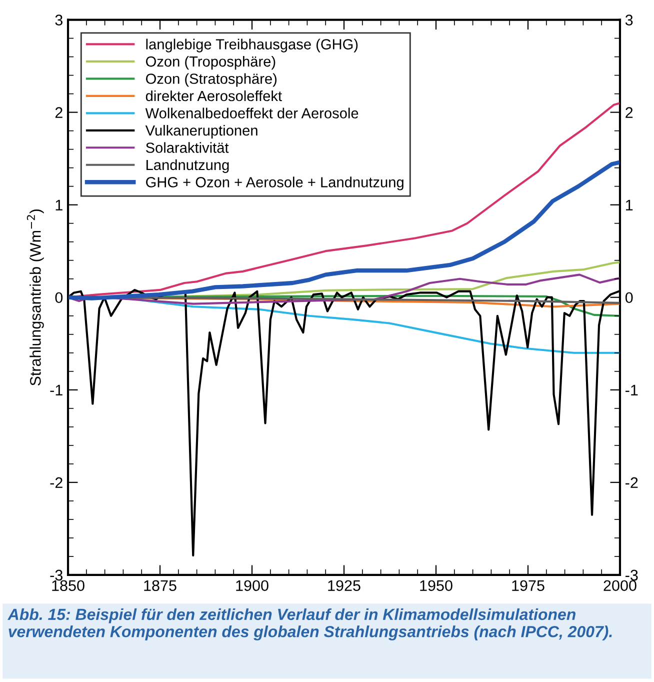 Image resolution: width=654 pixels, height=682 pixels. Describe the element at coordinates (201, 131) in the screenshot. I see `legend-label: Vulkaneruptionen` at that location.